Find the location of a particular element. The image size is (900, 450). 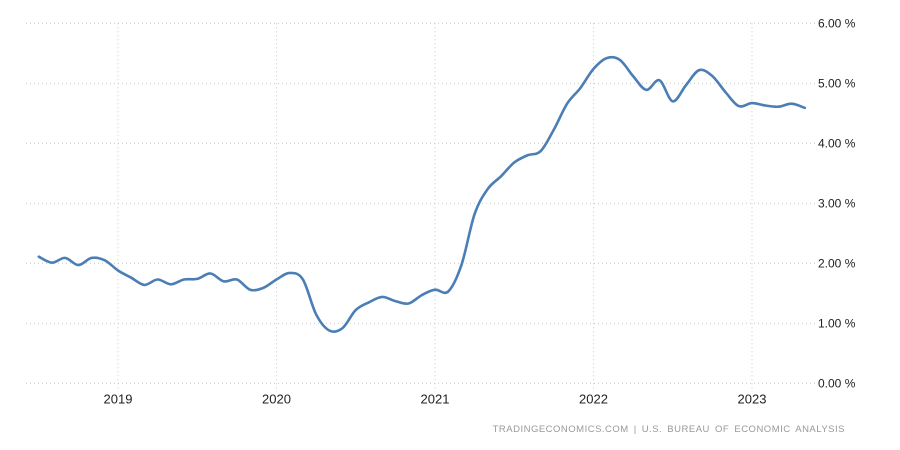

y-axis-label: 3.00 % is located at coordinates (837, 204).